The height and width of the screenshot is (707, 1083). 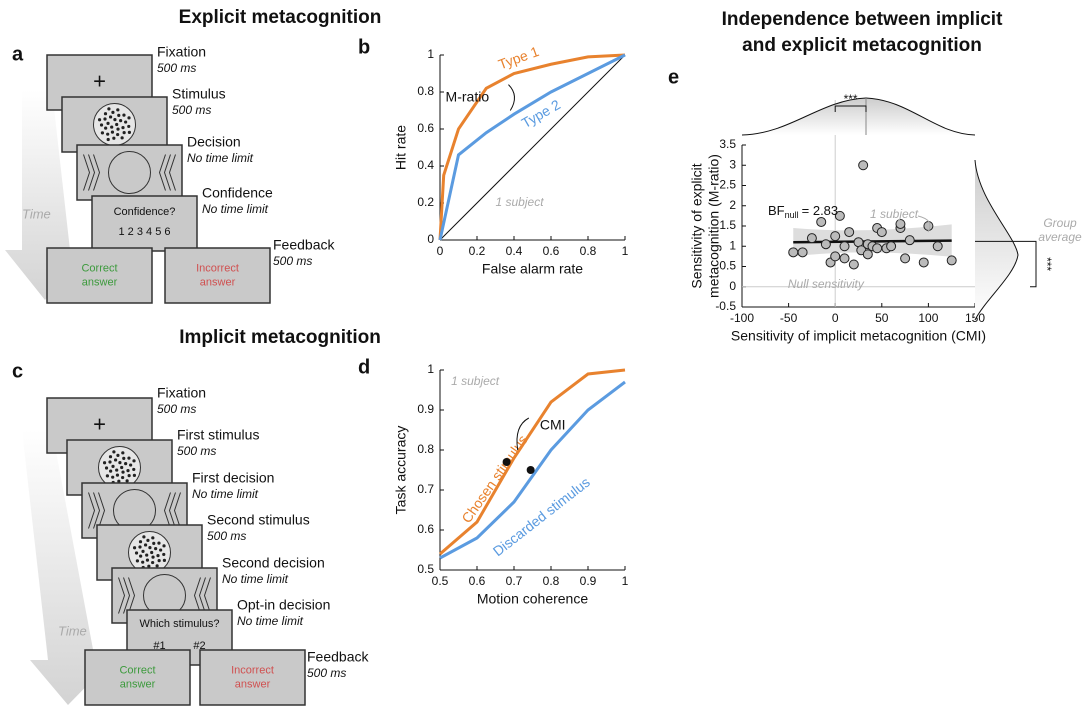 I want to click on screen-text: Which stimulus?, so click(x=179, y=624).